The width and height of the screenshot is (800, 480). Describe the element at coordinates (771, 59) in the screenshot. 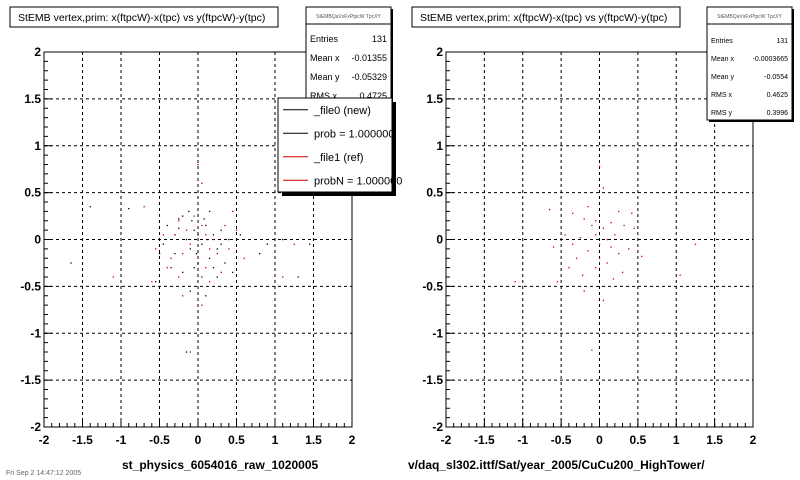

I see `stats-value: -0.0003665` at that location.